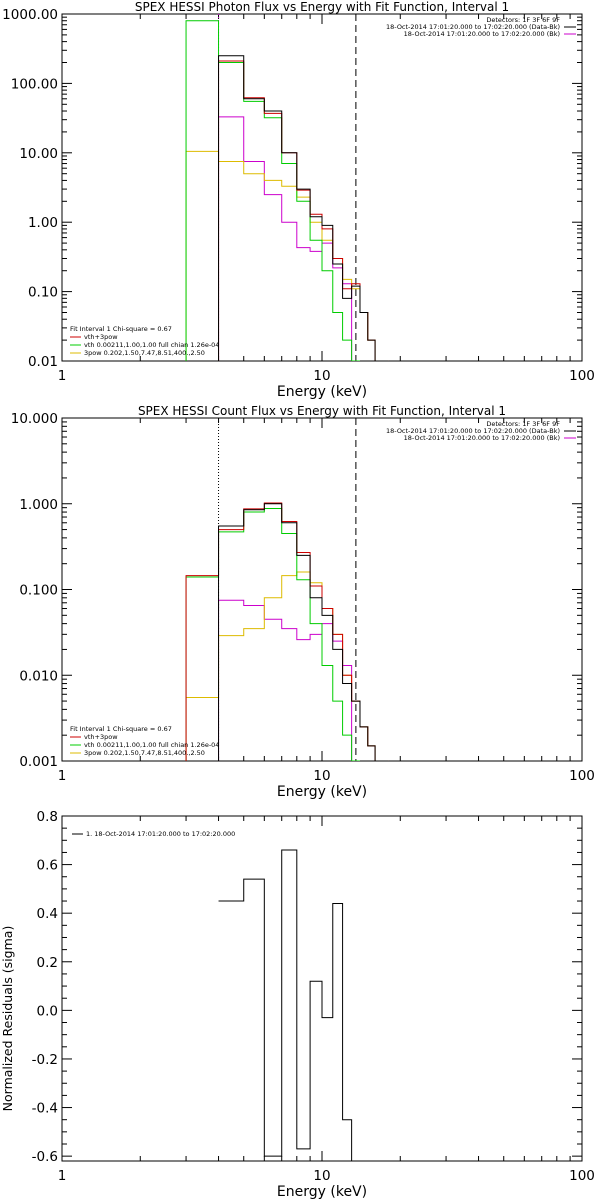  I want to click on y-tick-label: -0.4, so click(45, 1109).